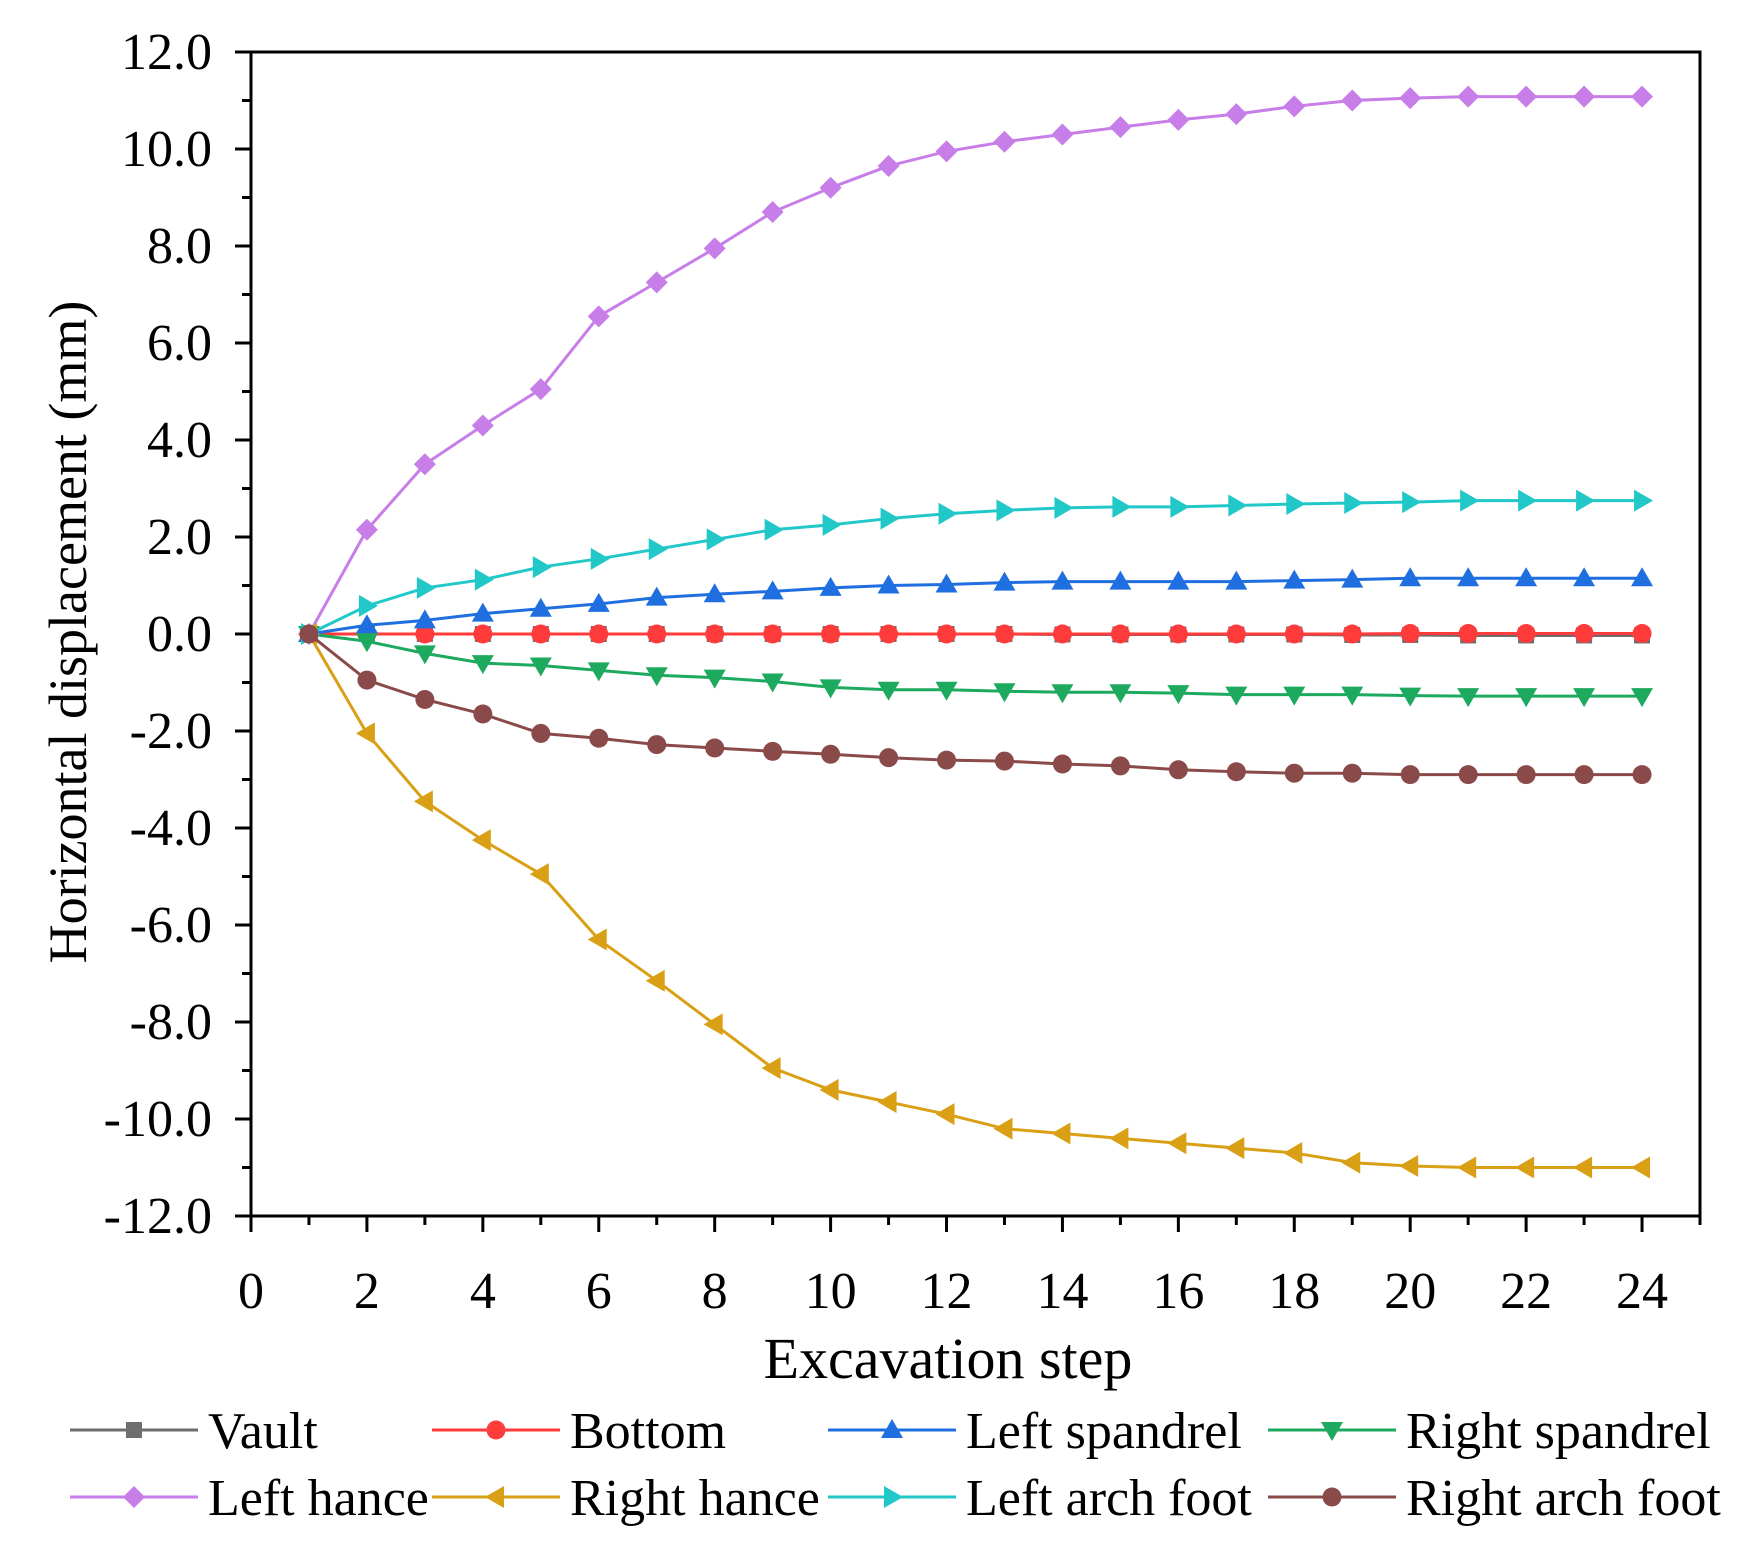  Describe the element at coordinates (1035, 1431) in the screenshot. I see `legend-item: Left spandrel` at that location.